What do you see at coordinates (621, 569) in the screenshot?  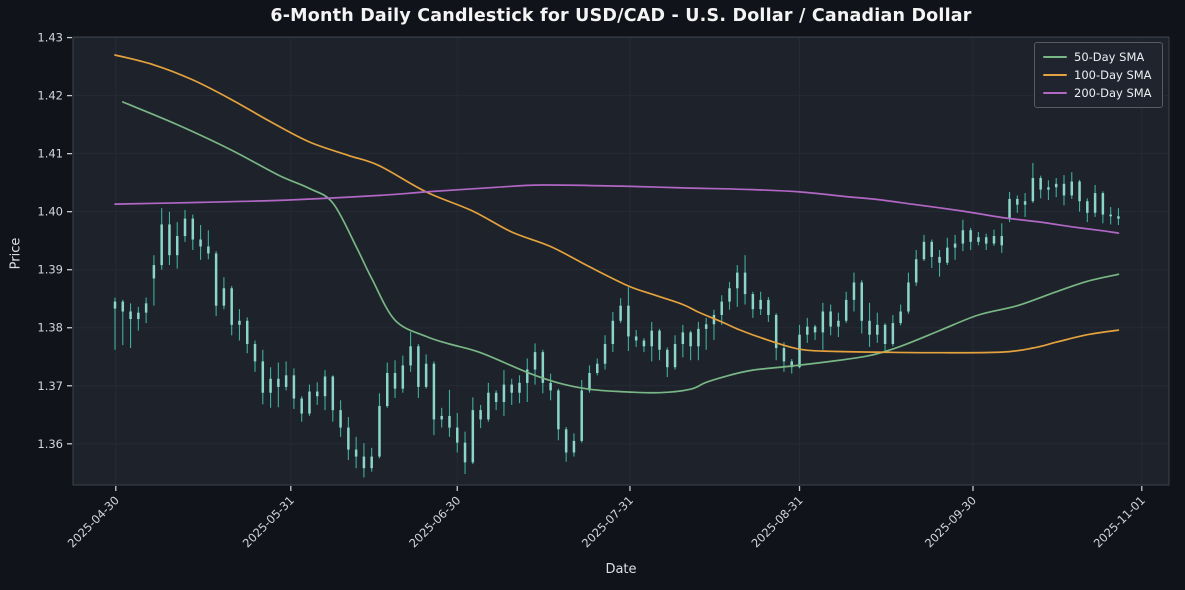 I see `x-axis-label: Date` at bounding box center [621, 569].